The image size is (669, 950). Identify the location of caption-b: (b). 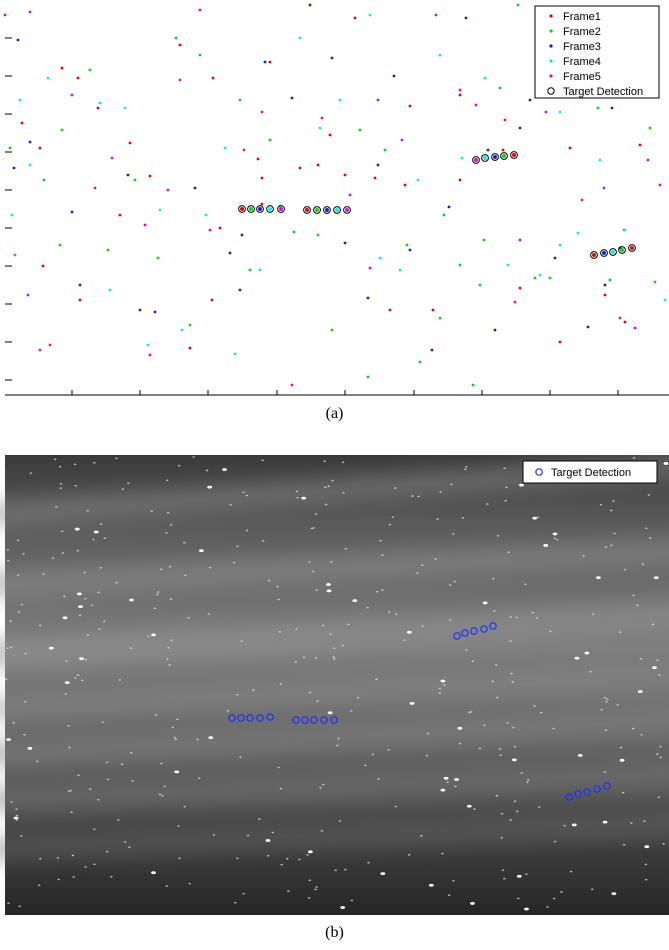
(334, 932).